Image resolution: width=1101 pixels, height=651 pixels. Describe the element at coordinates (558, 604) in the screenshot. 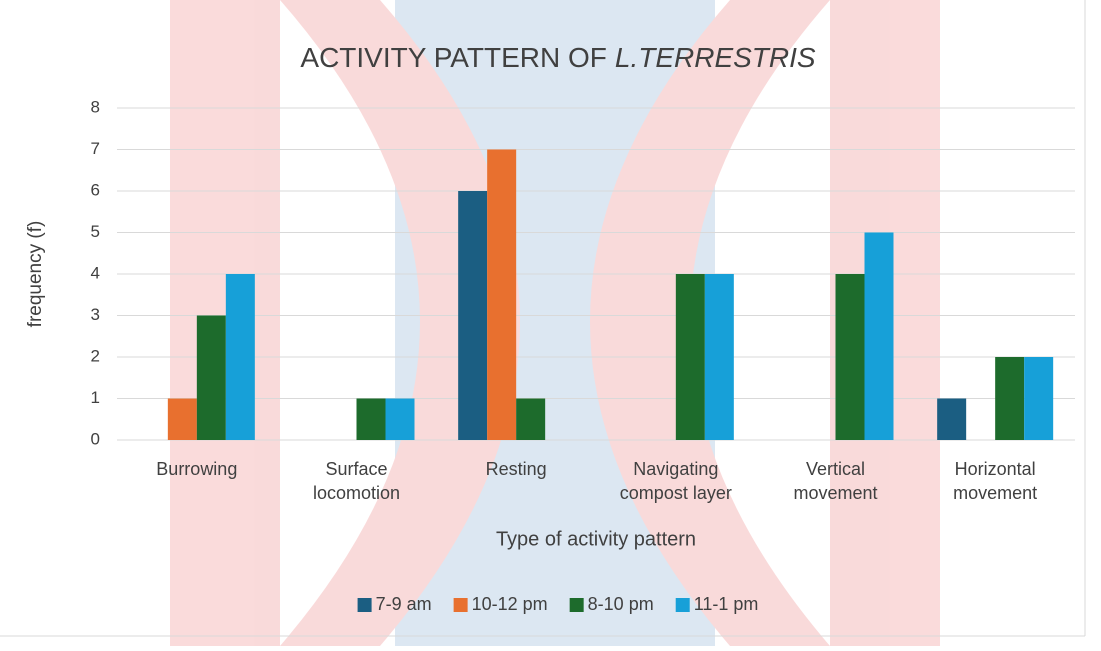

I see `legend: 7-9 am 10-12 pm 8-10 pm 11-1 pm` at that location.